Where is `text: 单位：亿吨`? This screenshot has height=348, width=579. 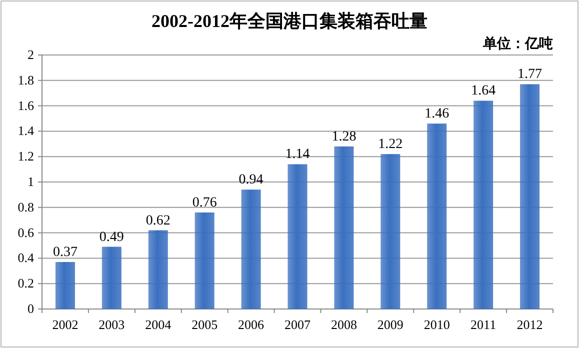 text: 单位：亿吨 is located at coordinates (517, 44).